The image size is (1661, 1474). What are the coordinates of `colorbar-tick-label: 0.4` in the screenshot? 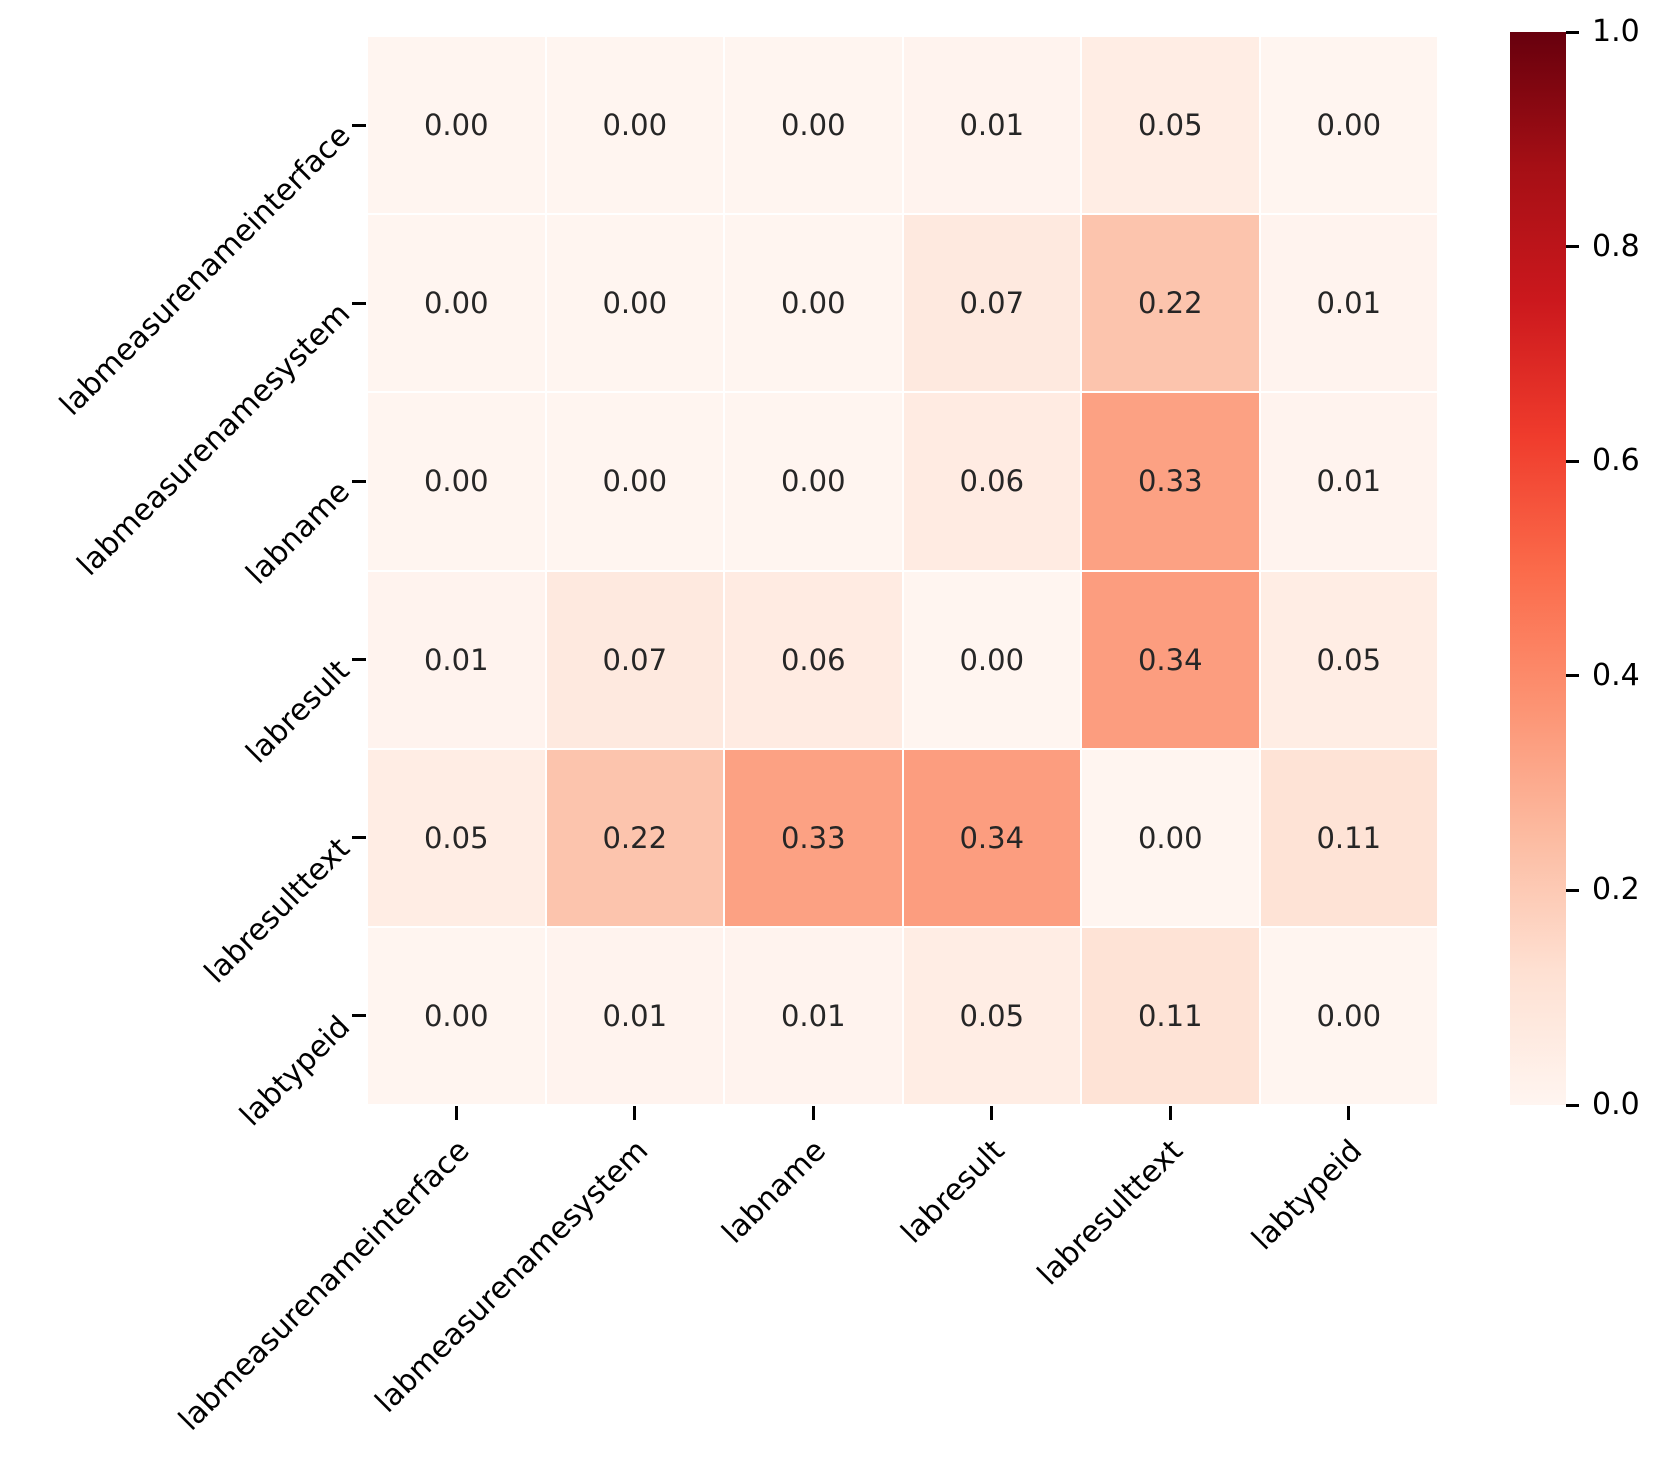 It's located at (1616, 675).